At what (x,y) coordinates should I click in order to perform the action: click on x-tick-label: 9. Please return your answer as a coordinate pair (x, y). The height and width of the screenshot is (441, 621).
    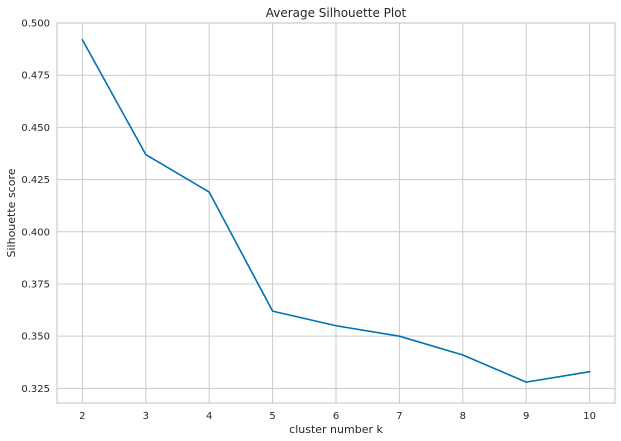
    Looking at the image, I should click on (526, 416).